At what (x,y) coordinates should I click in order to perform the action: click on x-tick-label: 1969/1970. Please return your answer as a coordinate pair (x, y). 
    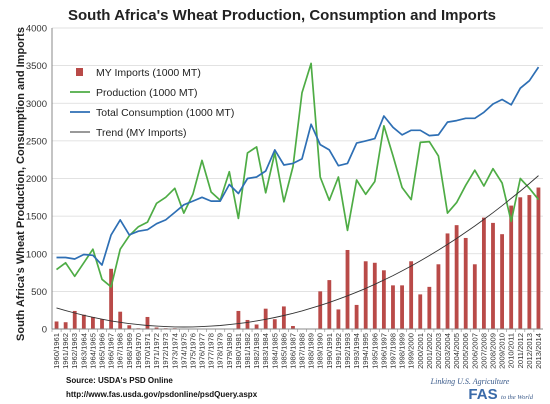
    Looking at the image, I should click on (138, 351).